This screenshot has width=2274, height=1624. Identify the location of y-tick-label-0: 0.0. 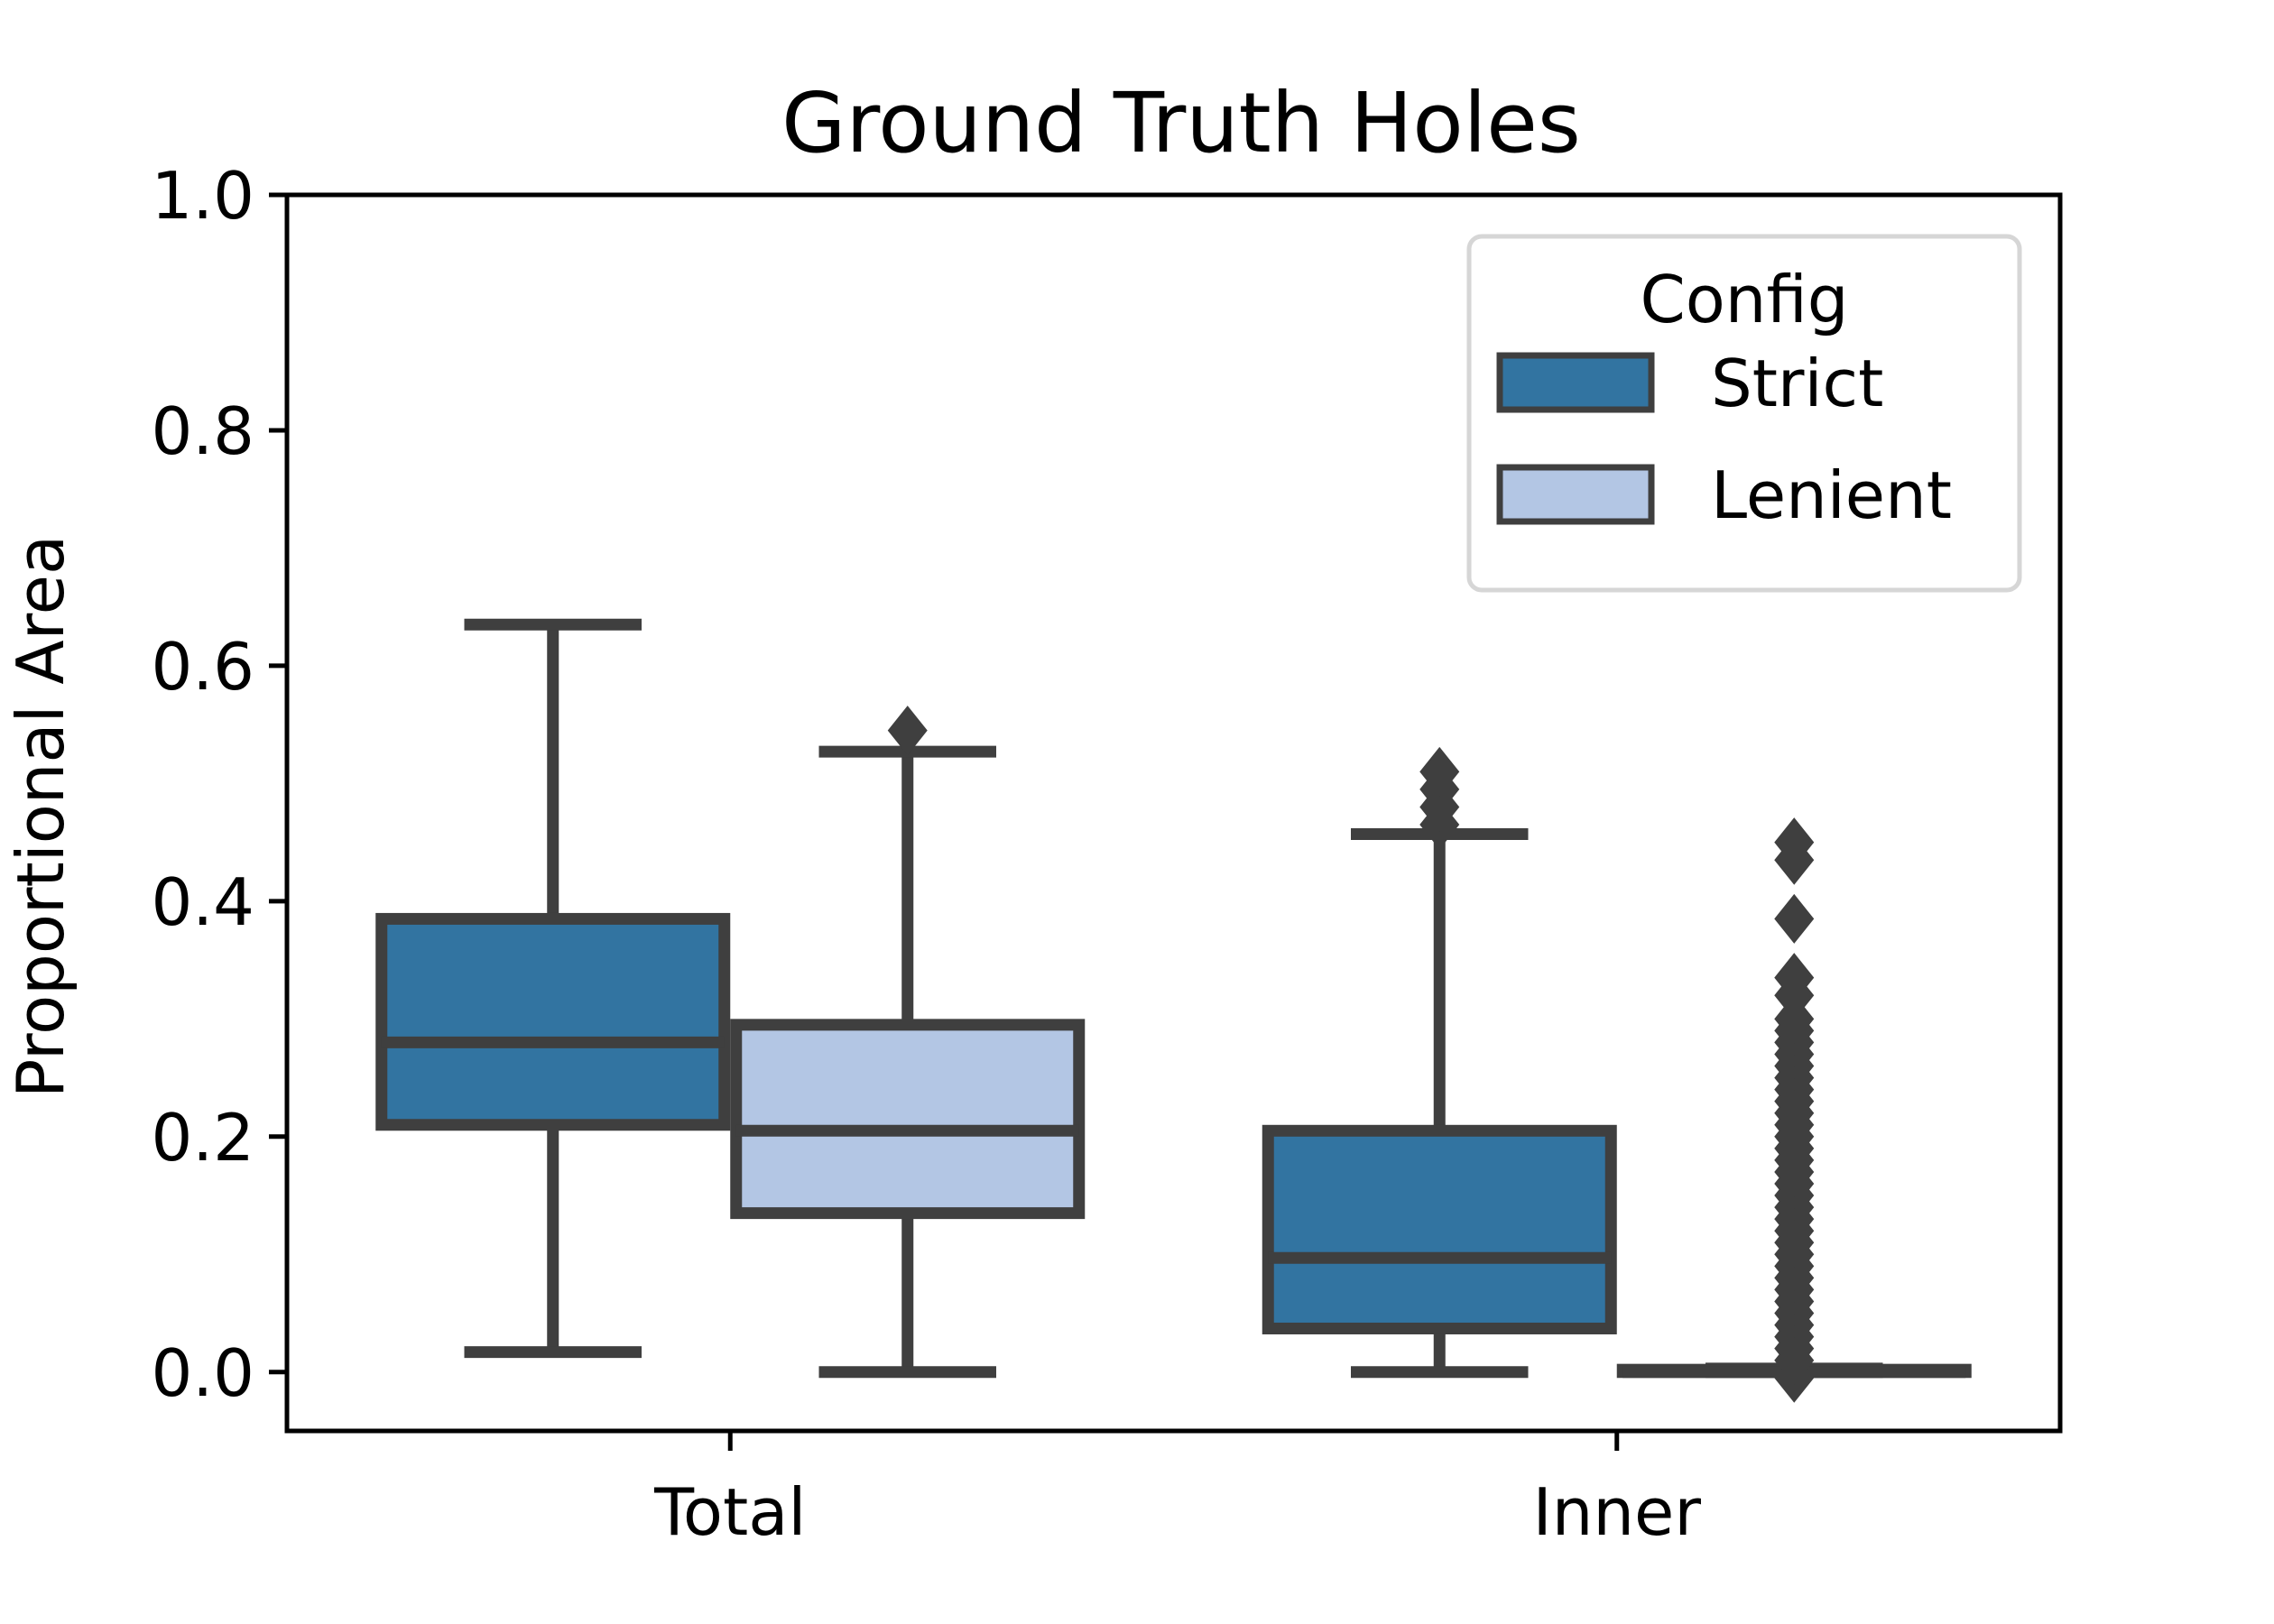
(203, 1373).